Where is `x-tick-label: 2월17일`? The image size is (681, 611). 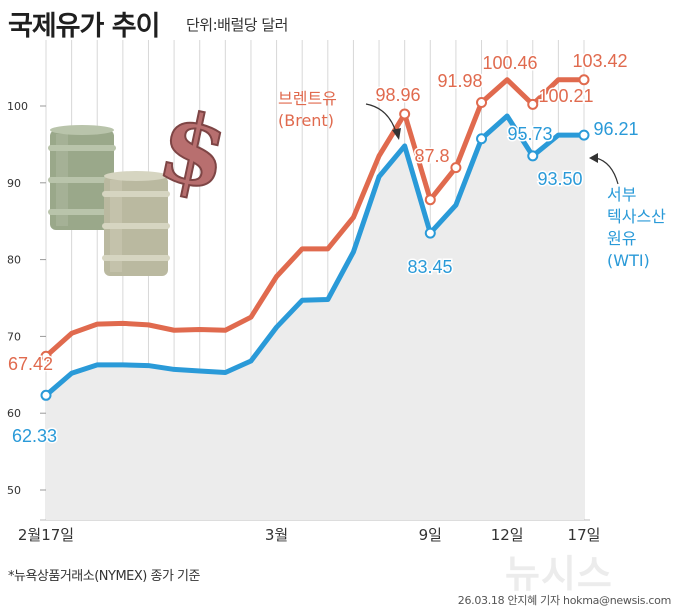
x-tick-label: 2월17일 is located at coordinates (46, 535).